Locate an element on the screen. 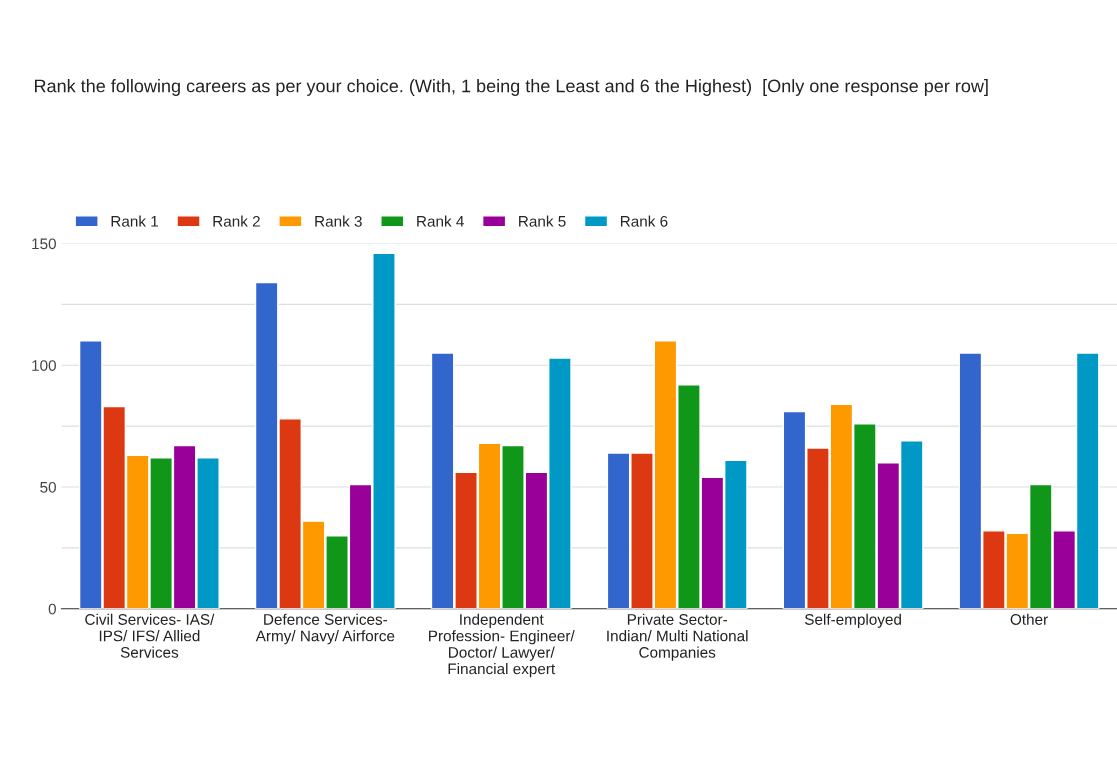 This screenshot has height=761, width=1117. x-tick-label: Defence Services- Army/ Navy/ Airforce is located at coordinates (325, 629).